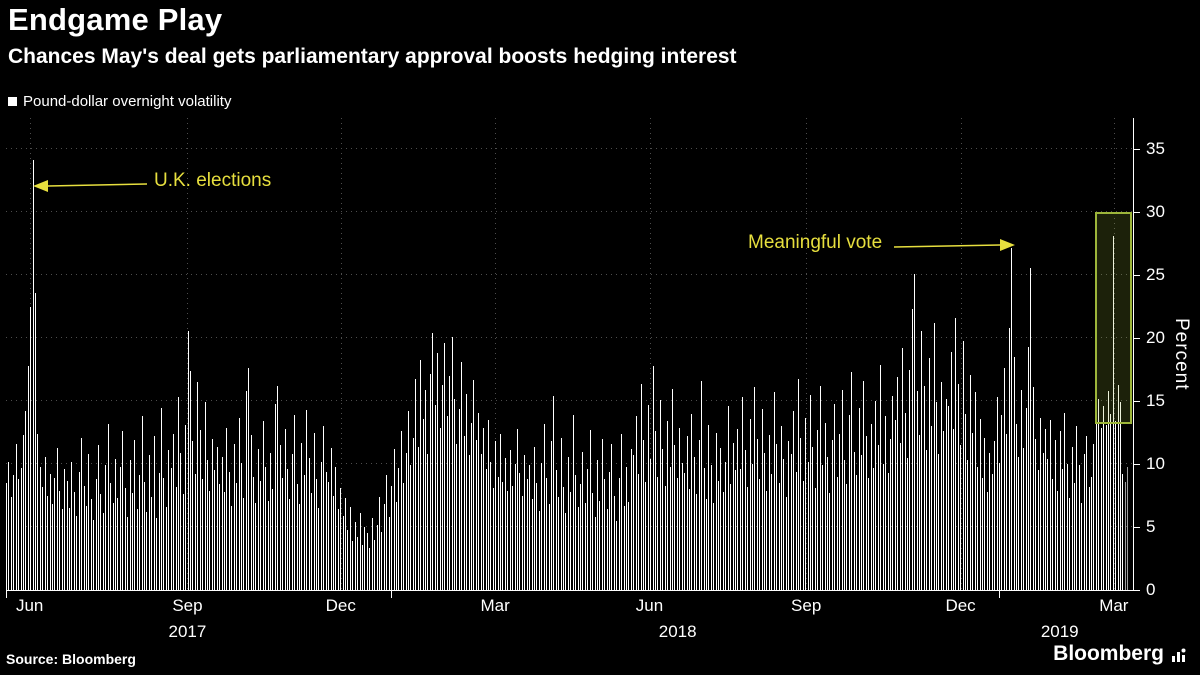 The width and height of the screenshot is (1200, 675). Describe the element at coordinates (1155, 275) in the screenshot. I see `y-tick-label: 25` at that location.